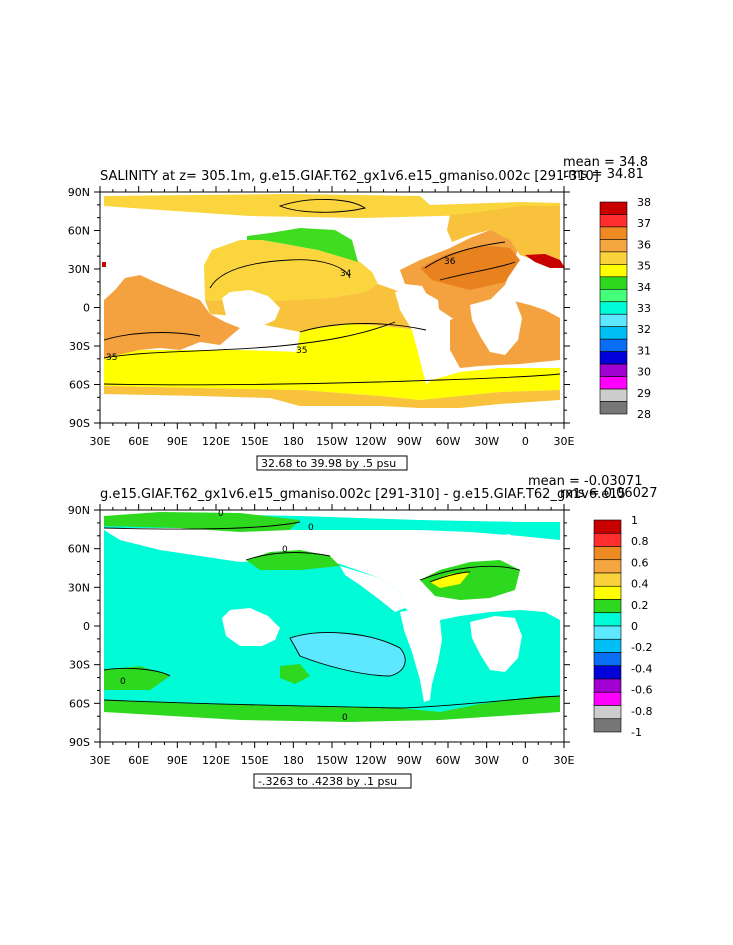  I want to click on panel-1-region-med, so click(545, 261).